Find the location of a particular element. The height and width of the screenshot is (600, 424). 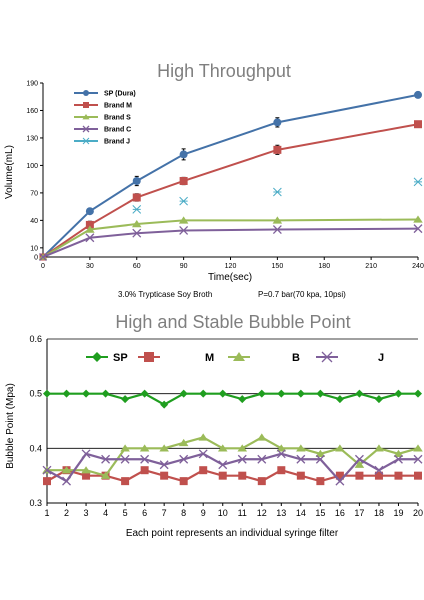

y-tick-label: 10 is located at coordinates (34, 248).